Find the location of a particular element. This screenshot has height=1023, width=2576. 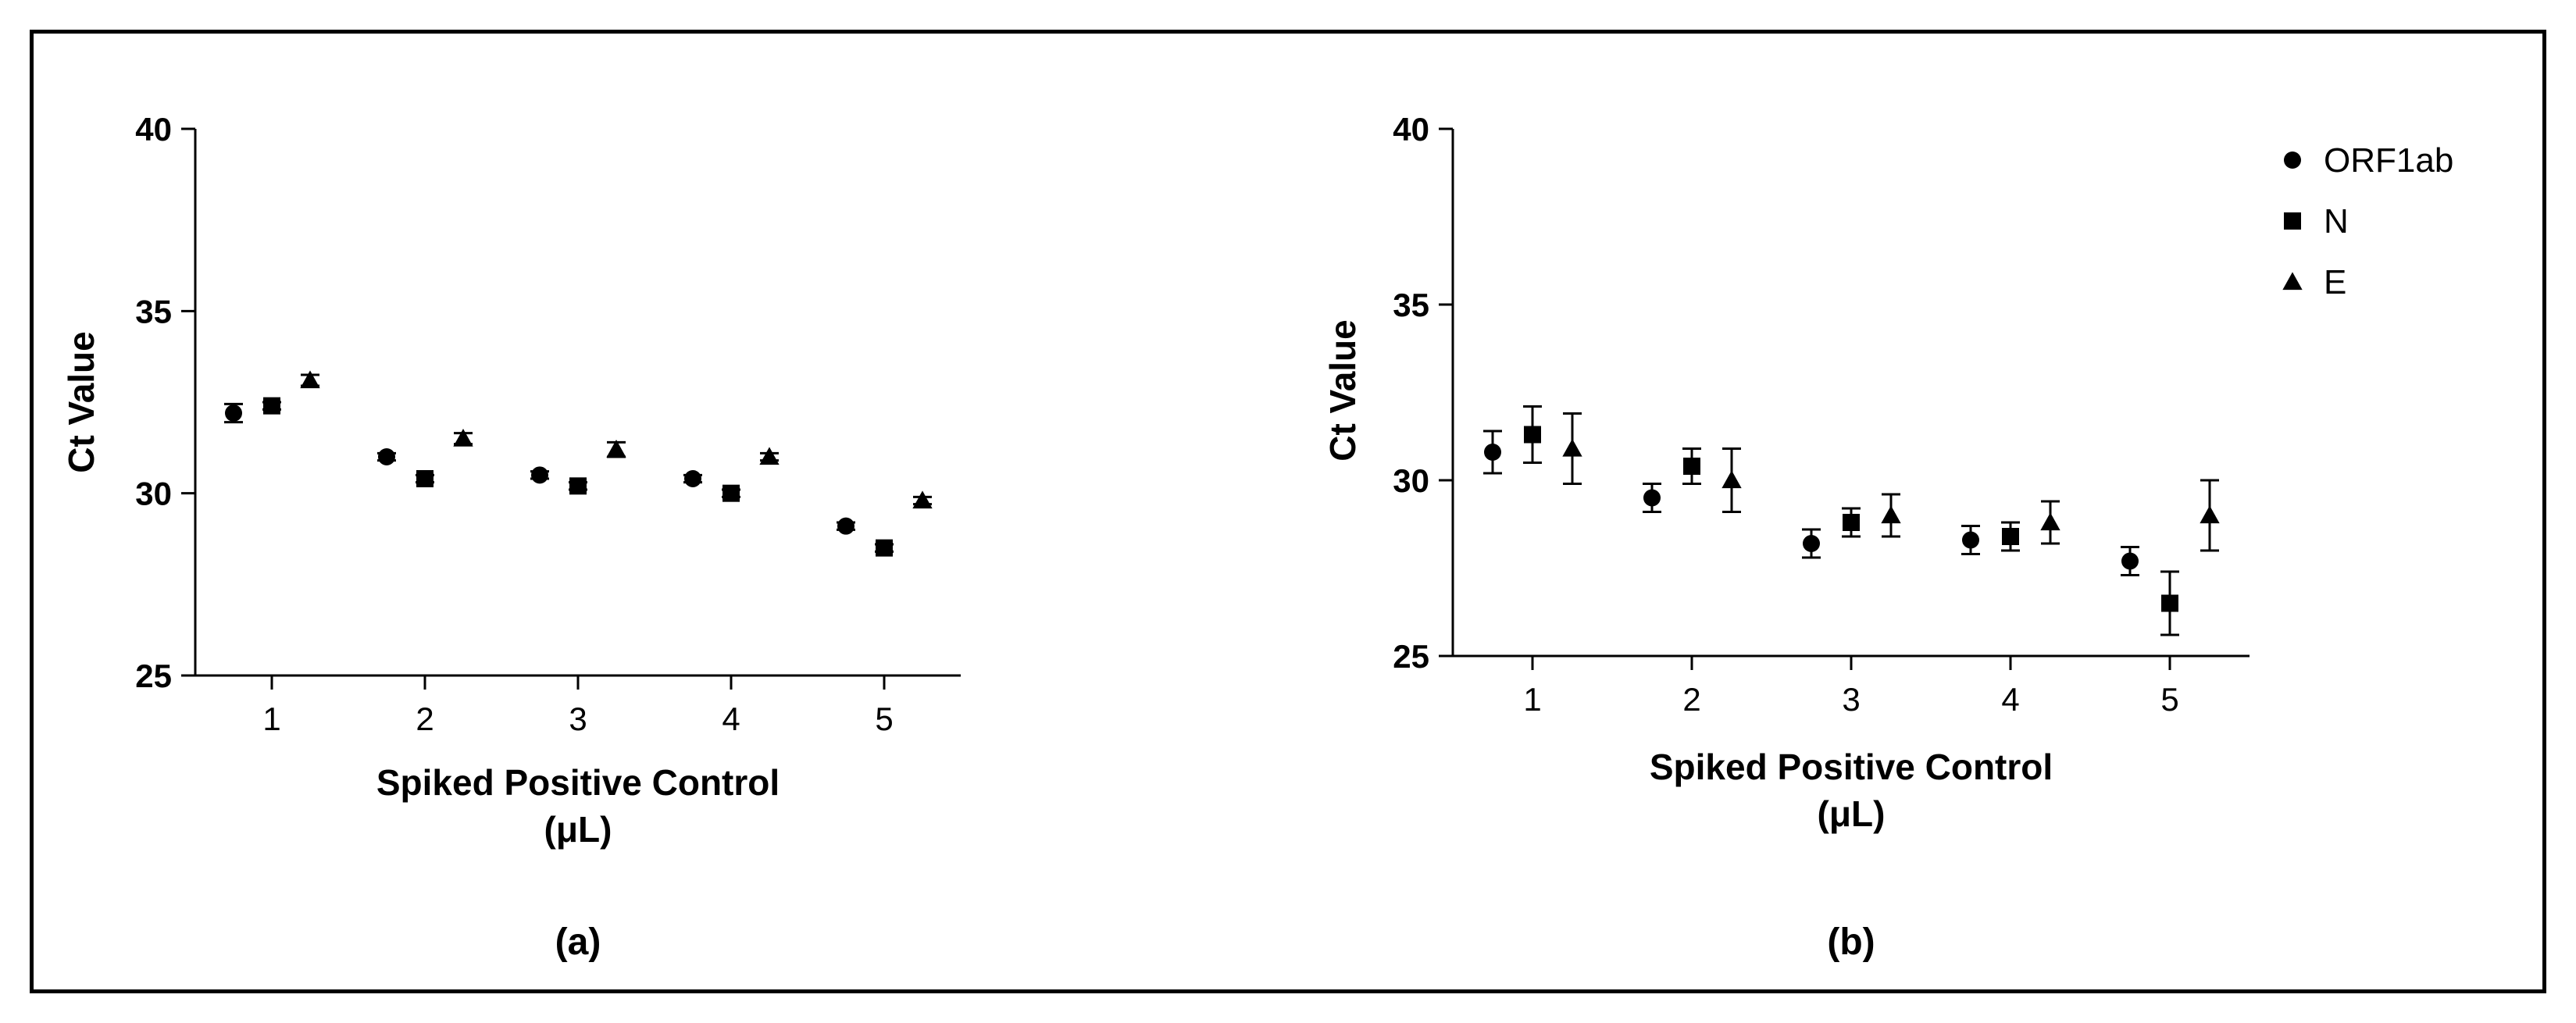

panel-b-y-tick-label: 30 is located at coordinates (1411, 480).